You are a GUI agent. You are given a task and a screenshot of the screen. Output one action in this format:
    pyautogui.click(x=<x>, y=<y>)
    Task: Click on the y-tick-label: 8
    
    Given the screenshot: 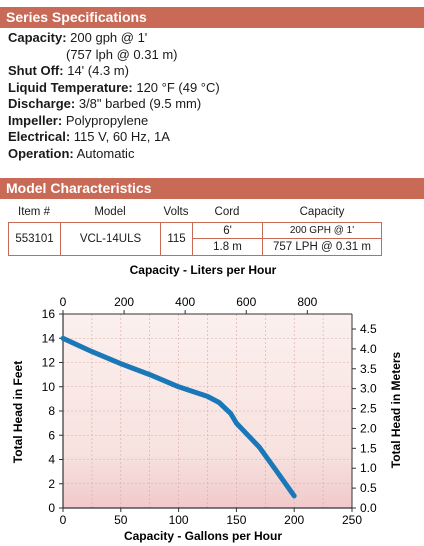 What is the action you would take?
    pyautogui.click(x=51, y=411)
    